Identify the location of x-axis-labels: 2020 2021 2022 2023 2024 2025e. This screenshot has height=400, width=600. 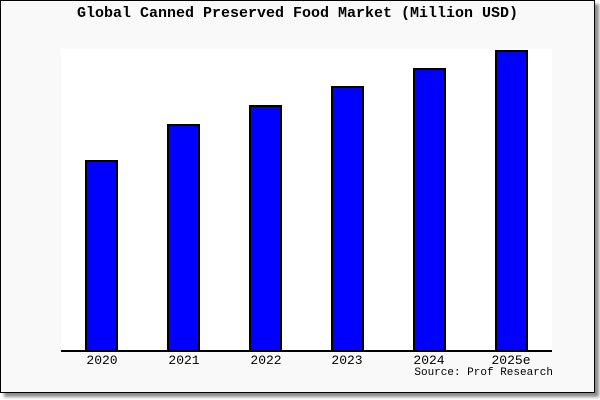
(306, 361).